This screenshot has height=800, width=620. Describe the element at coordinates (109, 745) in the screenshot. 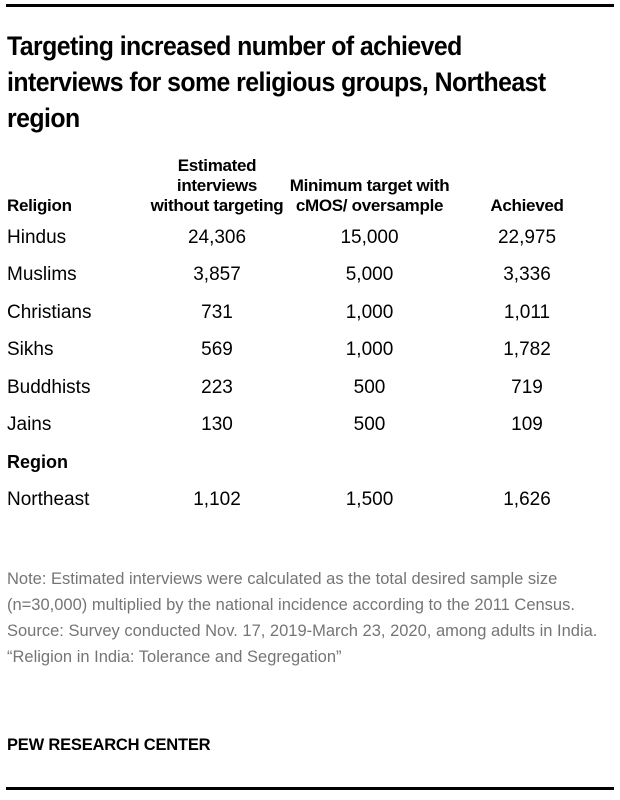

I see `brand-logo-text: PEW RESEARCH CENTER` at that location.